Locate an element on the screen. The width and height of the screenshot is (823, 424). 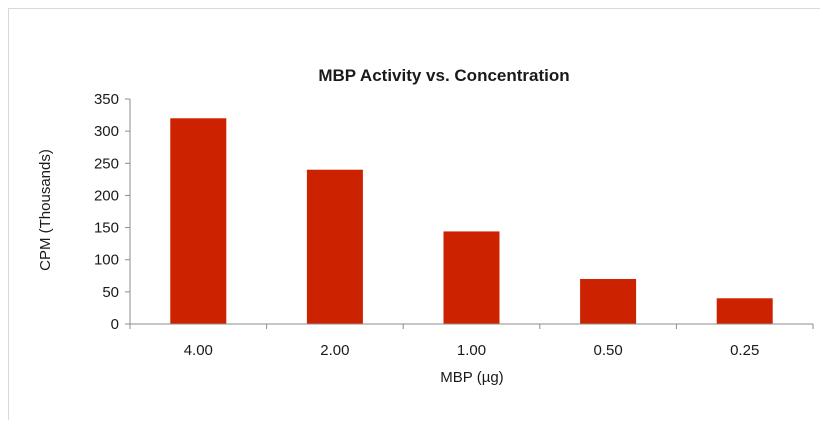
y-tick-label: 300 is located at coordinates (106, 131).